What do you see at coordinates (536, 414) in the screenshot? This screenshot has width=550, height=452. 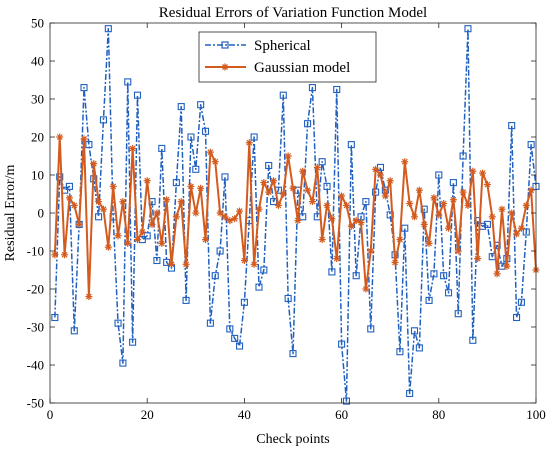 I see `x-tick-label: 100` at bounding box center [536, 414].